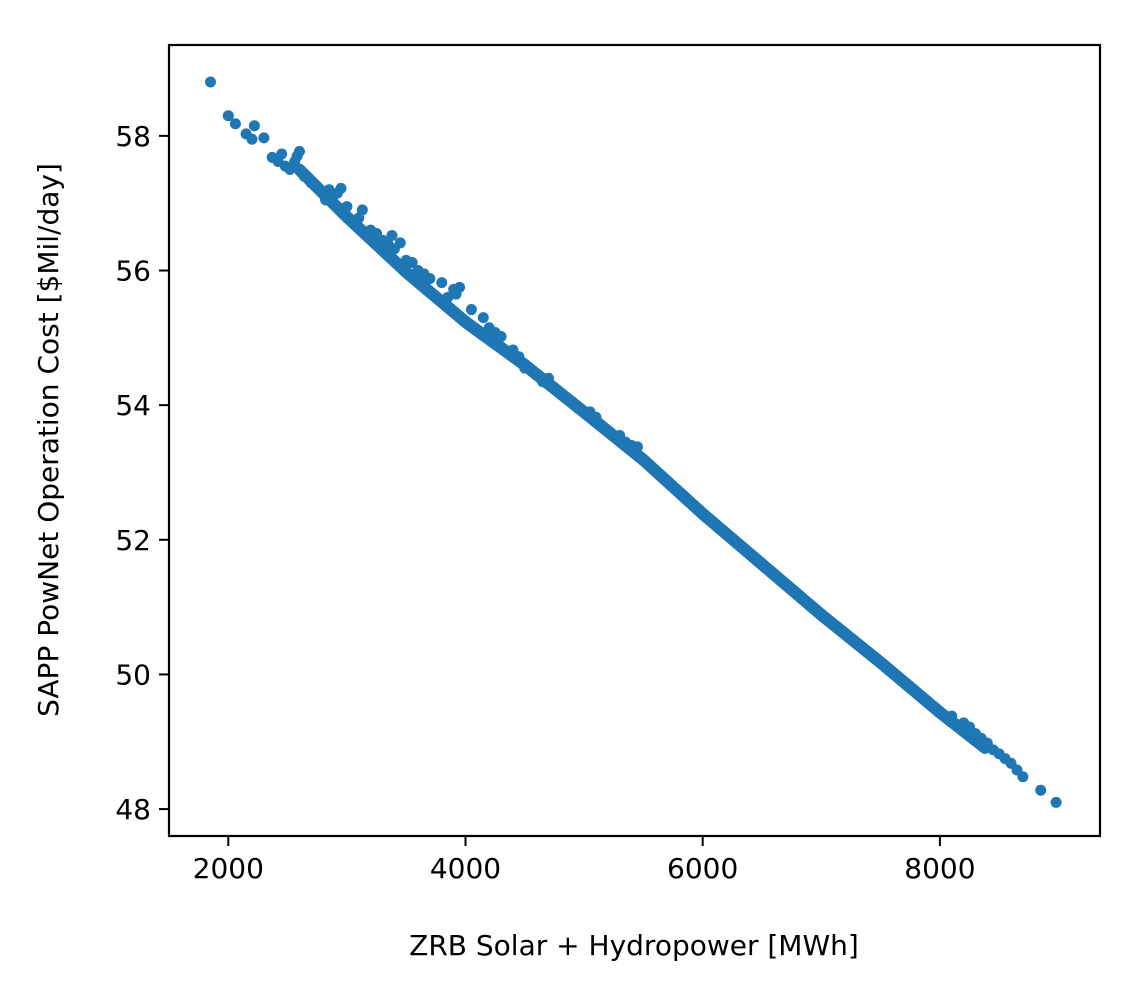 The width and height of the screenshot is (1128, 994). Describe the element at coordinates (939, 868) in the screenshot. I see `x-tick-label: 8000` at that location.